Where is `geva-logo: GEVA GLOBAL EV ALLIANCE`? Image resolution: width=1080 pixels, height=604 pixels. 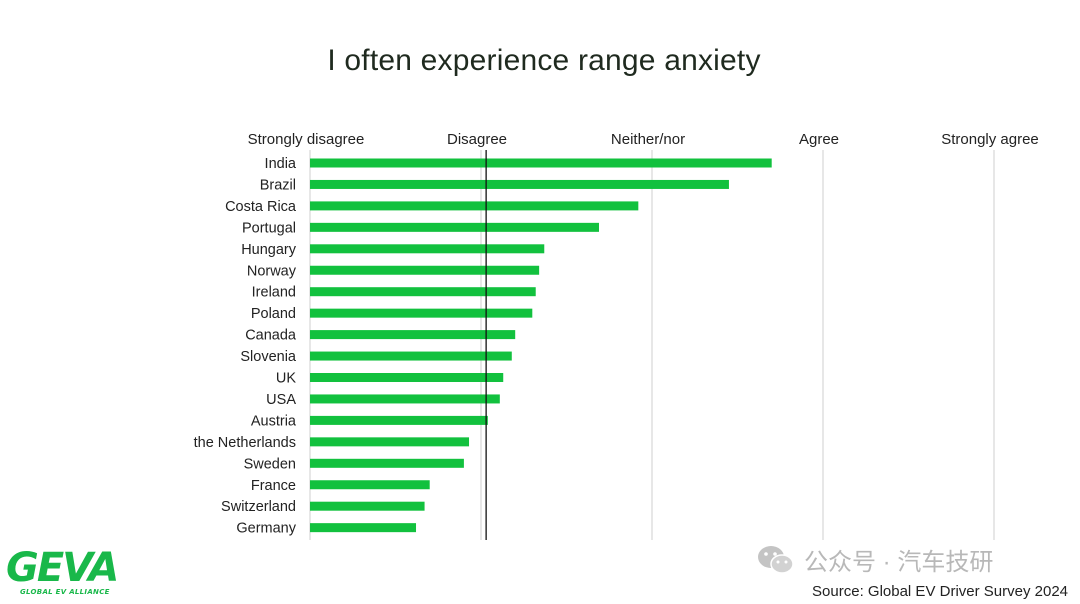 geva-logo: GEVA GLOBAL EV ALLIANCE is located at coordinates (68, 573).